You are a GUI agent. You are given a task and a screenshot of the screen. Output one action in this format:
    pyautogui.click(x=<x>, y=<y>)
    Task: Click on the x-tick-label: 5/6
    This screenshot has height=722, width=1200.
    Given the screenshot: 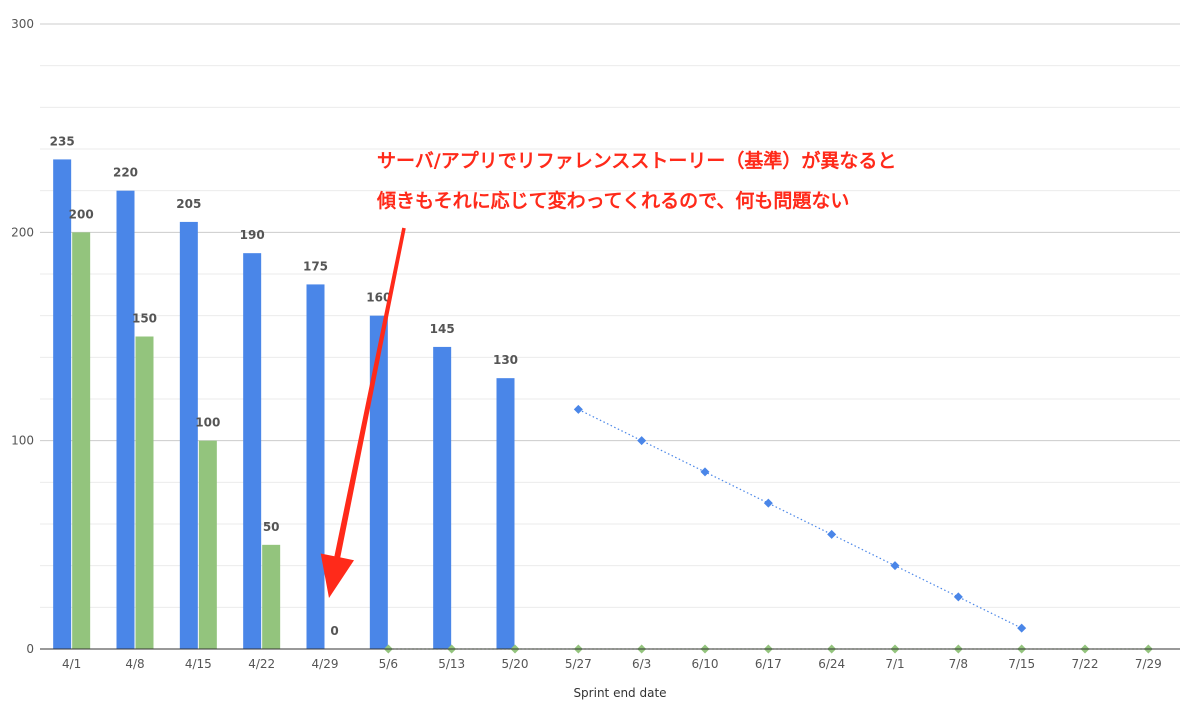 What is the action you would take?
    pyautogui.click(x=388, y=664)
    